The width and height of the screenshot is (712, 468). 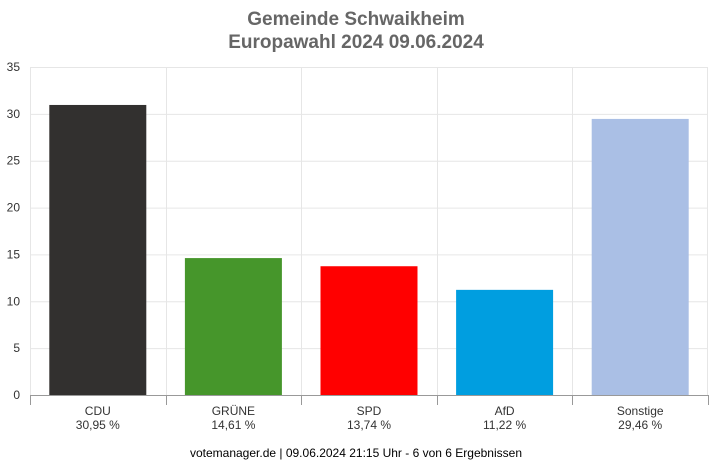 What do you see at coordinates (14, 114) in the screenshot?
I see `y-tick-label: 30` at bounding box center [14, 114].